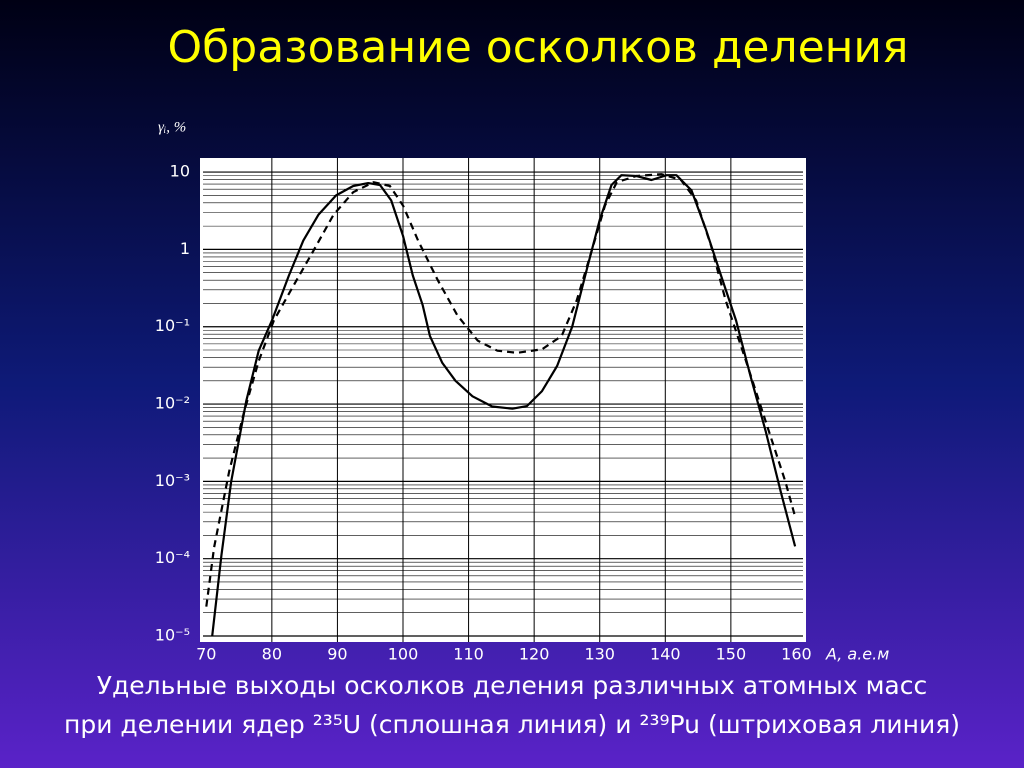 This screenshot has height=768, width=1024. I want to click on x-axis-label: A, а.е.м, so click(857, 654).